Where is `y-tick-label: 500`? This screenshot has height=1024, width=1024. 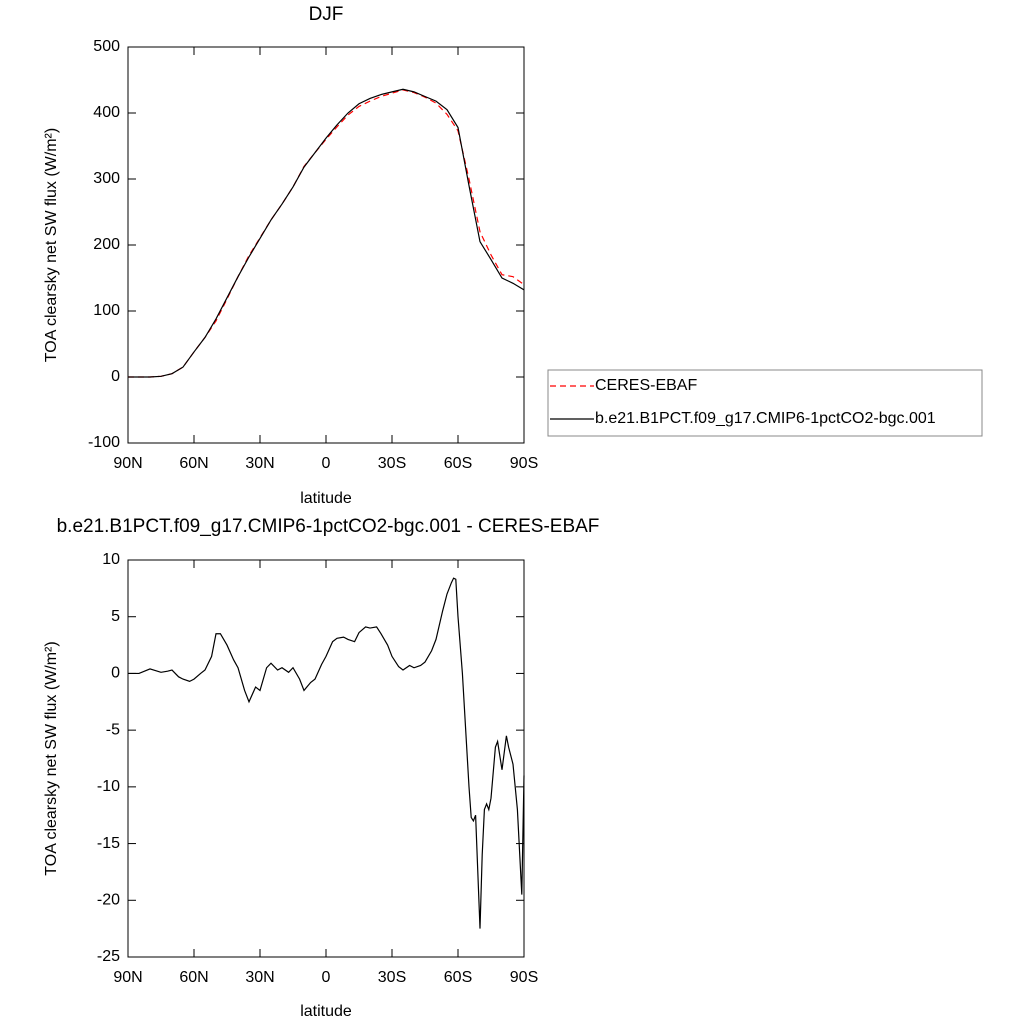 y-tick-label: 500 is located at coordinates (106, 46).